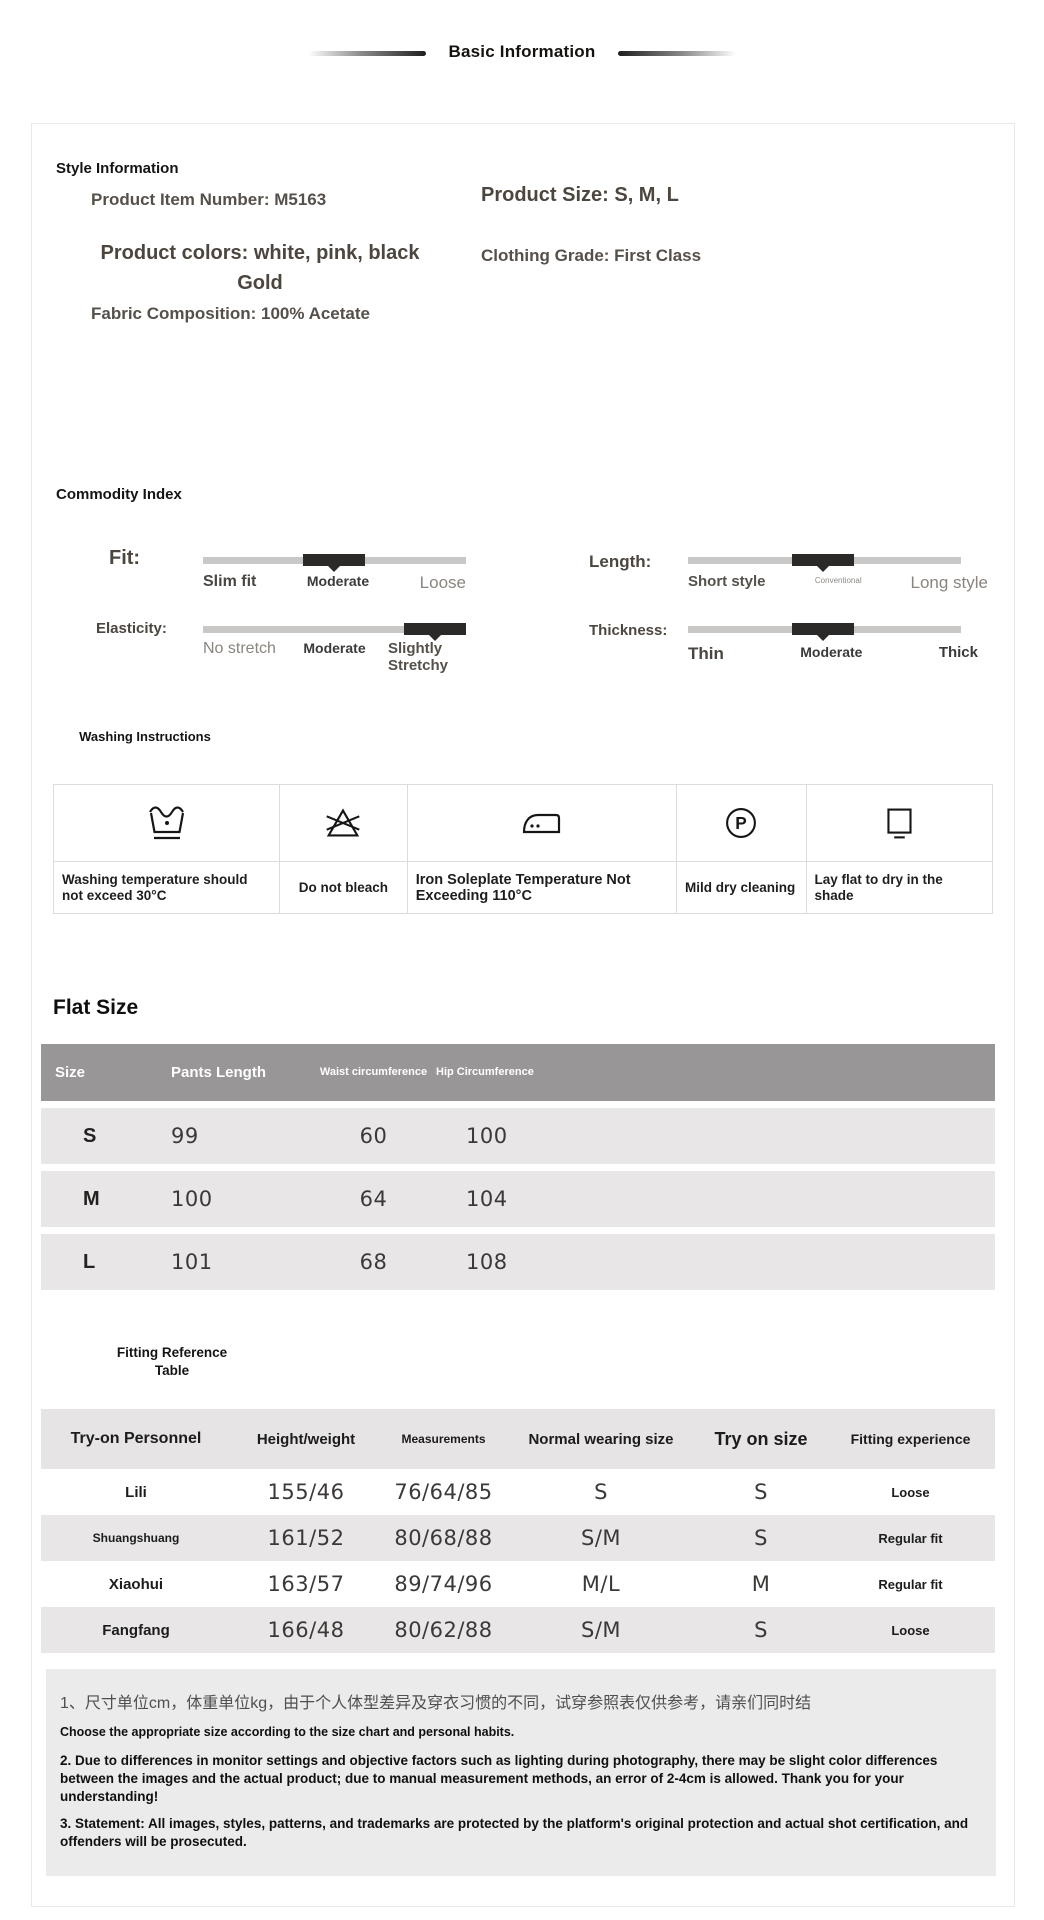 This screenshot has width=1044, height=1920. What do you see at coordinates (145, 736) in the screenshot?
I see `washing-instructions-heading: Washing Instructions` at bounding box center [145, 736].